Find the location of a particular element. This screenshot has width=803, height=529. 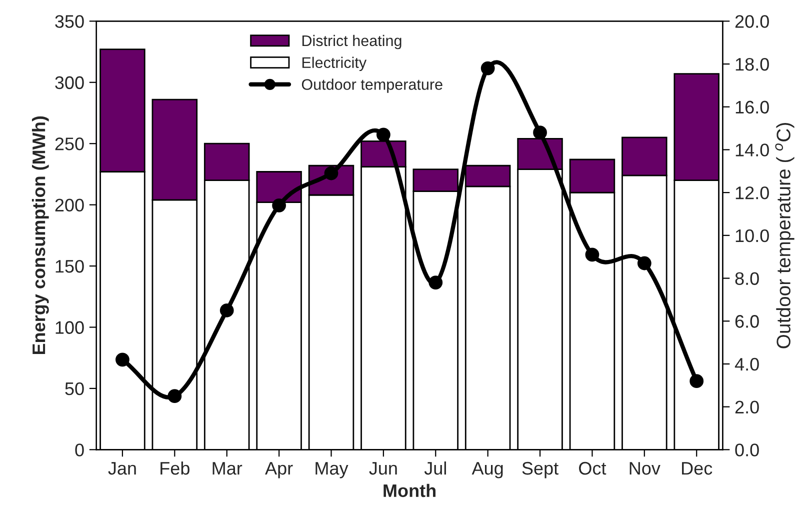

y-tick-label: 300 is located at coordinates (69, 83).